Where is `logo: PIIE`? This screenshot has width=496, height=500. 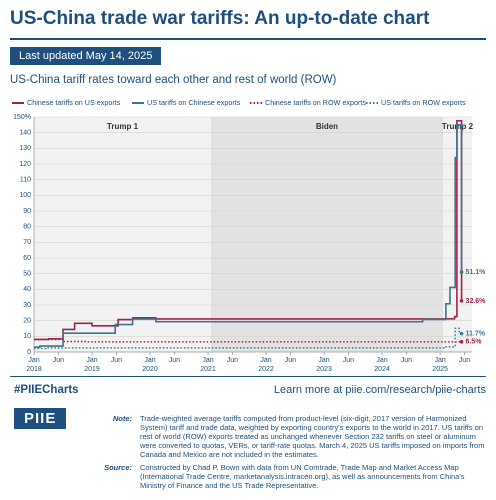
logo: PIIE is located at coordinates (40, 418).